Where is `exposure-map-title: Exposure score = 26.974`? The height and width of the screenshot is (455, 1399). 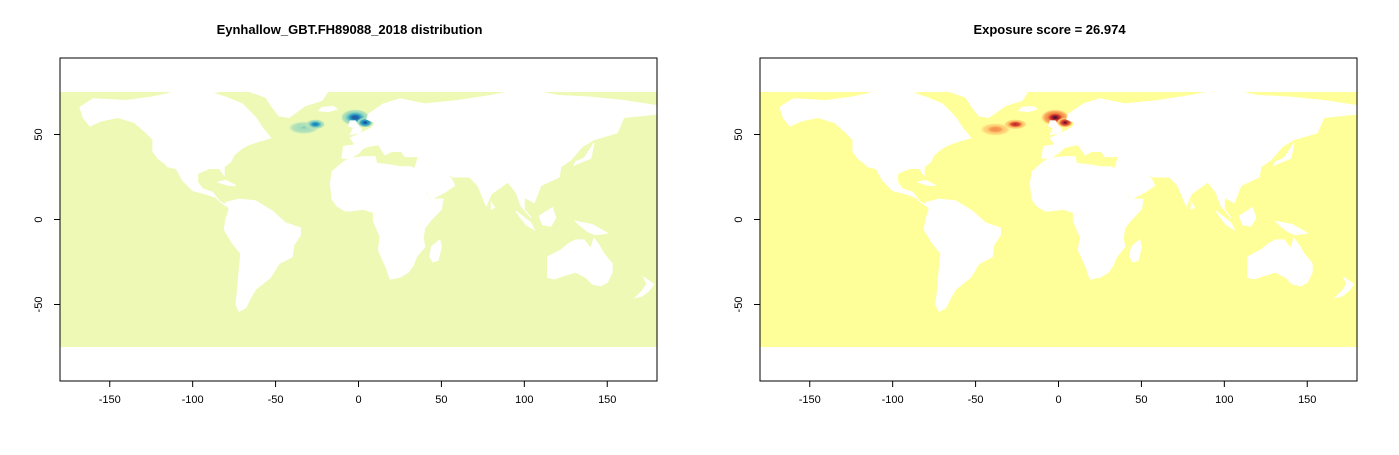 exposure-map-title: Exposure score = 26.974 is located at coordinates (1049, 29).